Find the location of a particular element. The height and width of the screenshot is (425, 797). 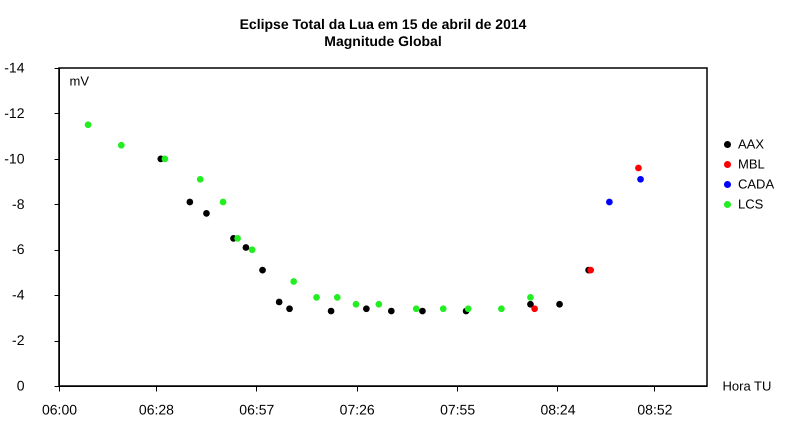

x-tick-label: 06:00 is located at coordinates (60, 410).